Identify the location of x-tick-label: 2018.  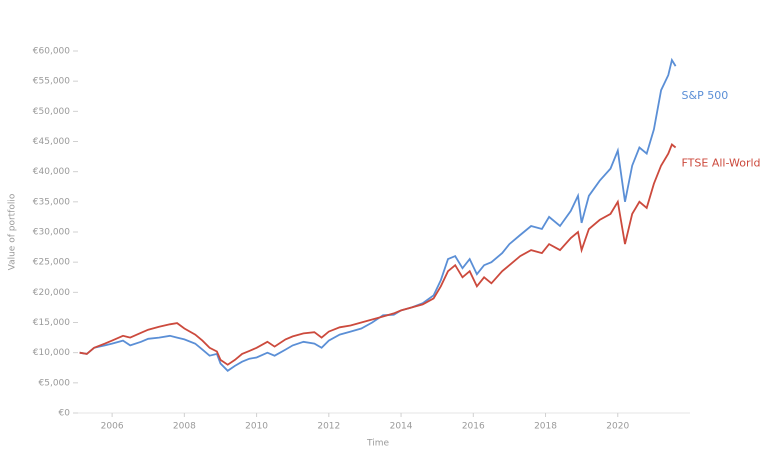
(545, 427).